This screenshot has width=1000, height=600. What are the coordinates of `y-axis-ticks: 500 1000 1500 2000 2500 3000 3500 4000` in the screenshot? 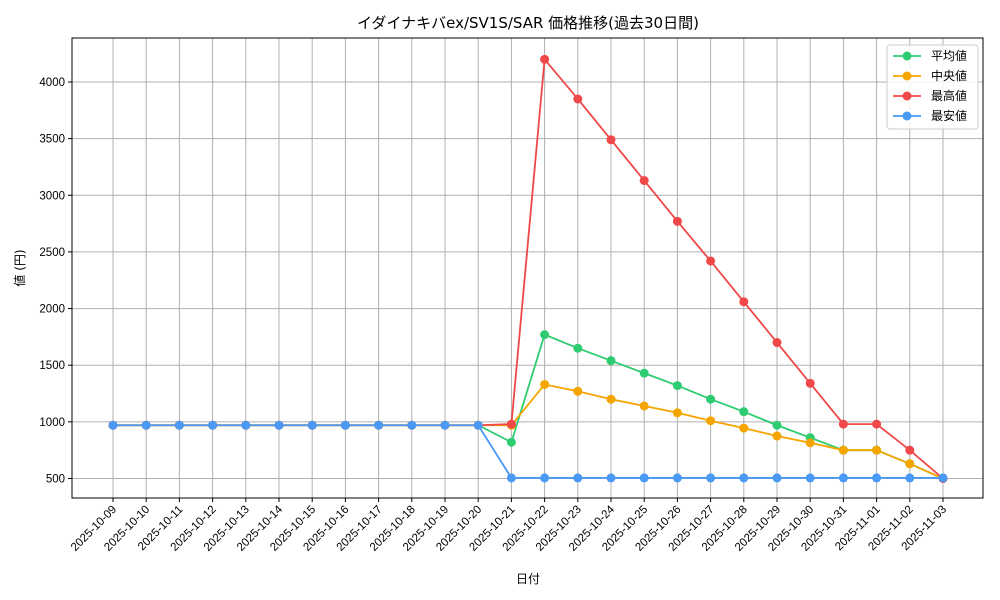 It's located at (55, 281).